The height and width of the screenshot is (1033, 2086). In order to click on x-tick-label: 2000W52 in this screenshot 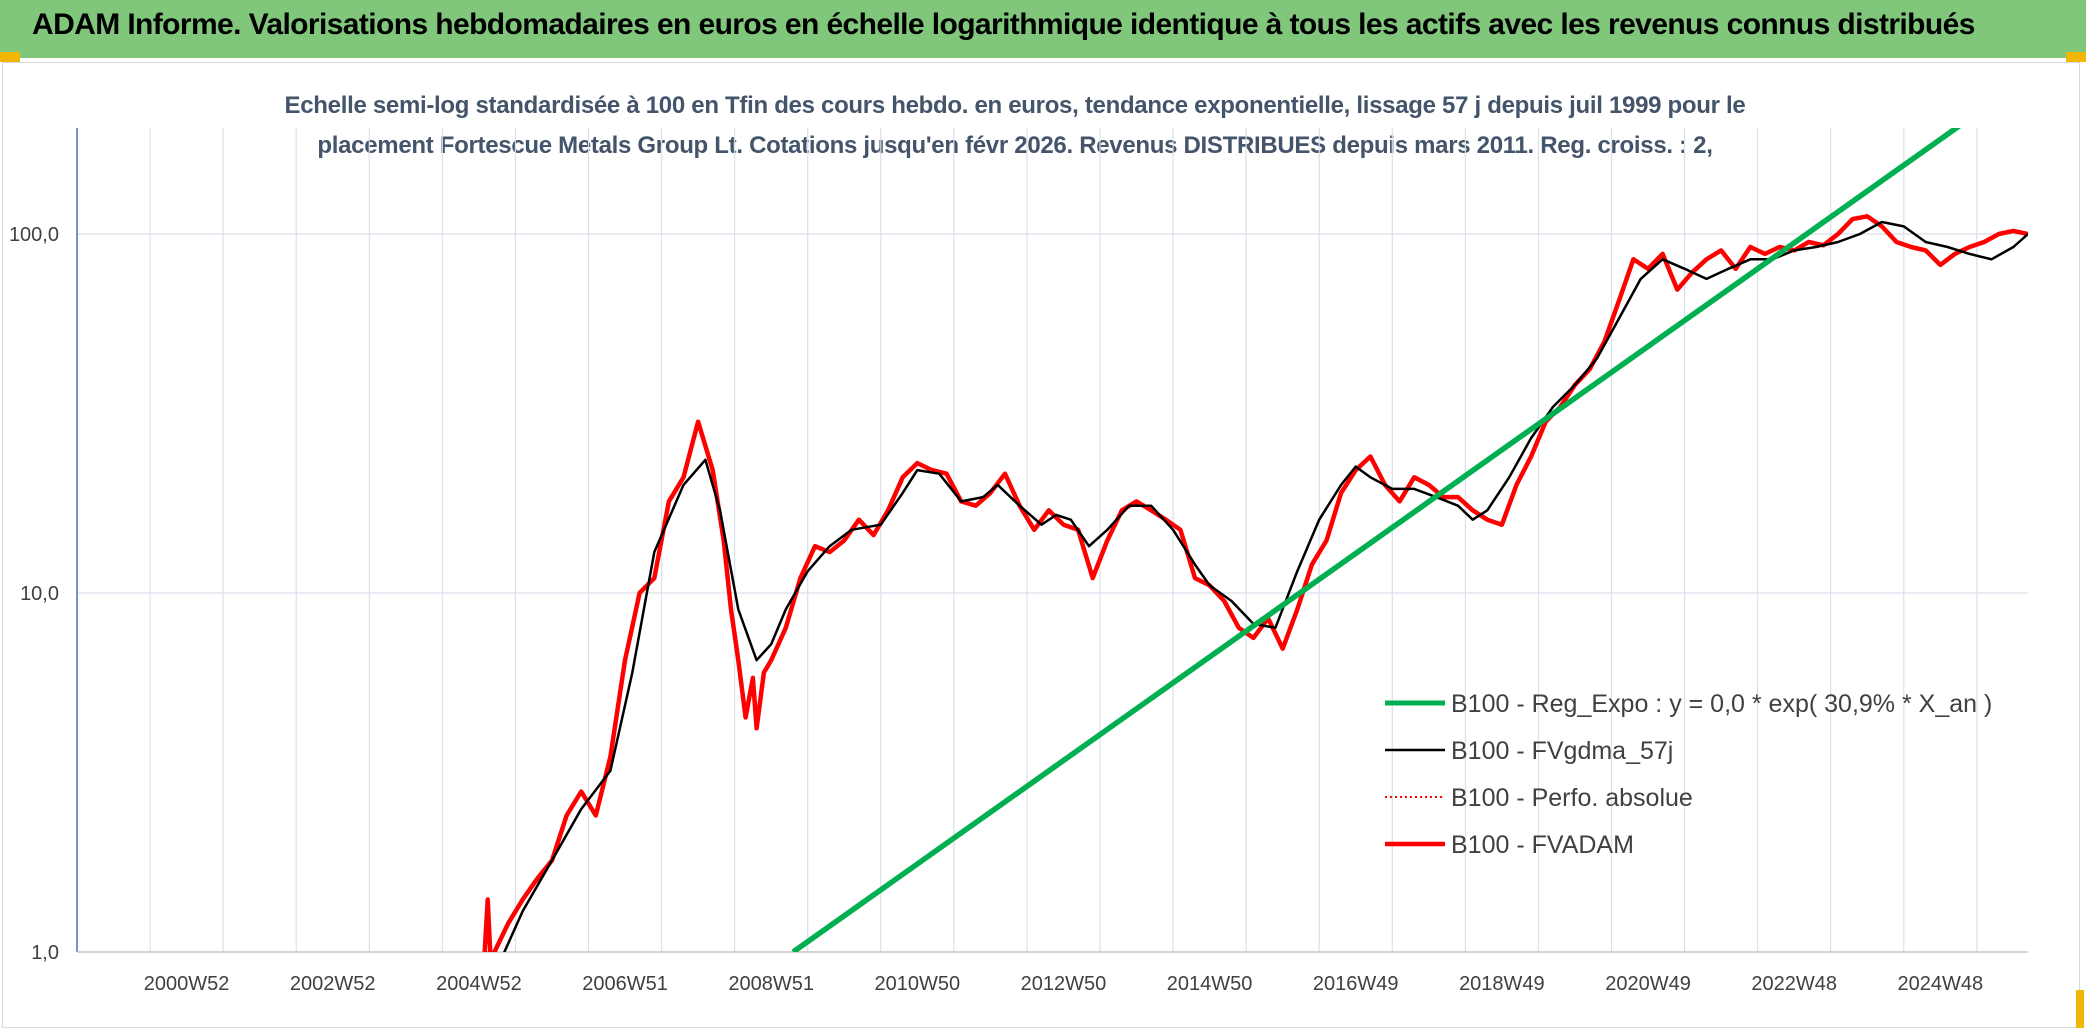, I will do `click(187, 984)`.